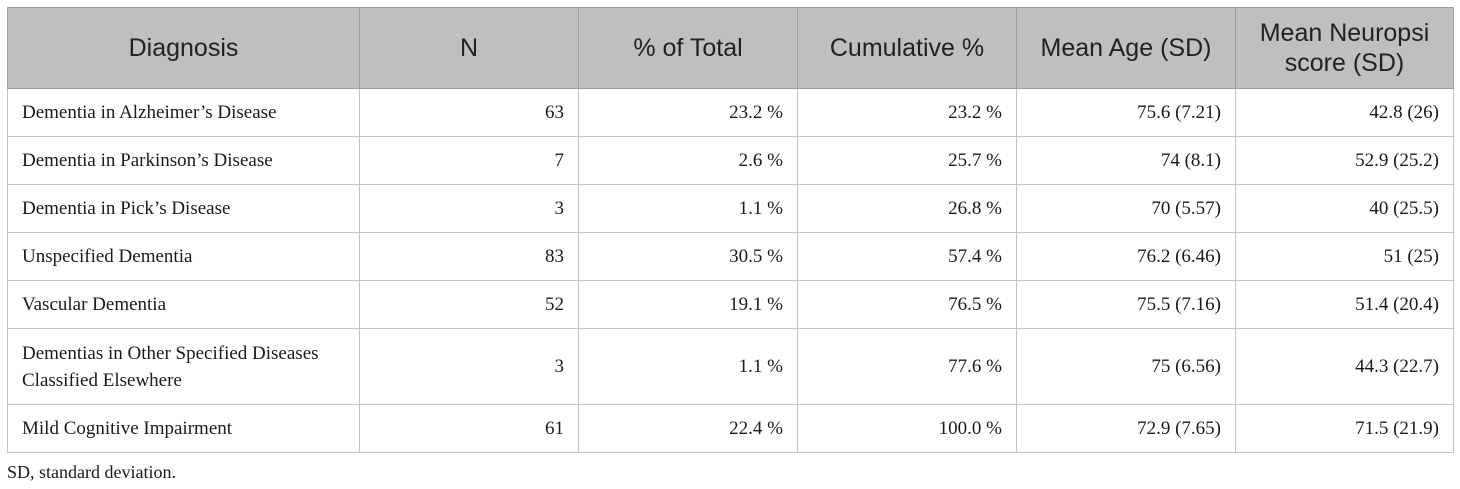  I want to click on cell-percent-of-total: 30.5 %, so click(688, 256).